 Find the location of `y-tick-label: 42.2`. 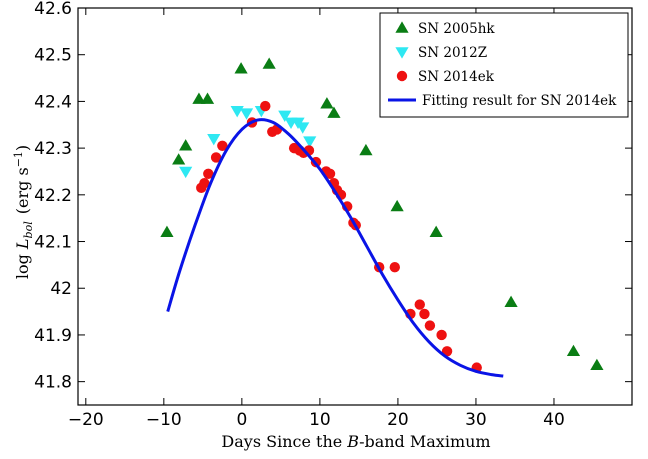

y-tick-label: 42.2 is located at coordinates (53, 196).